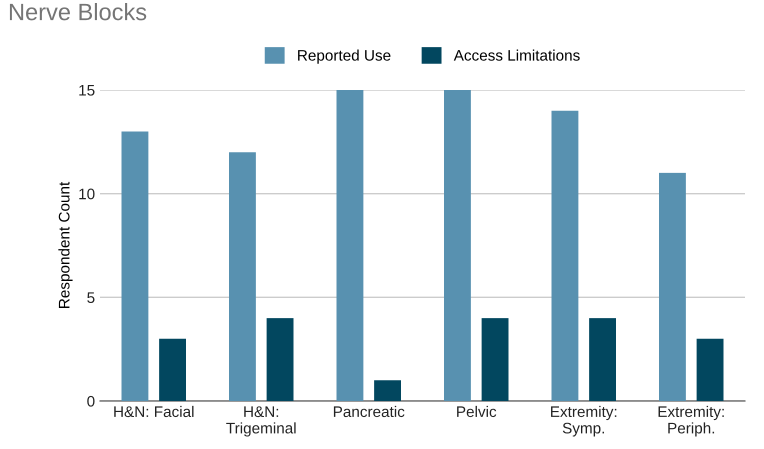  I want to click on x-tick-label: H&N: Trigeminal, so click(261, 421).